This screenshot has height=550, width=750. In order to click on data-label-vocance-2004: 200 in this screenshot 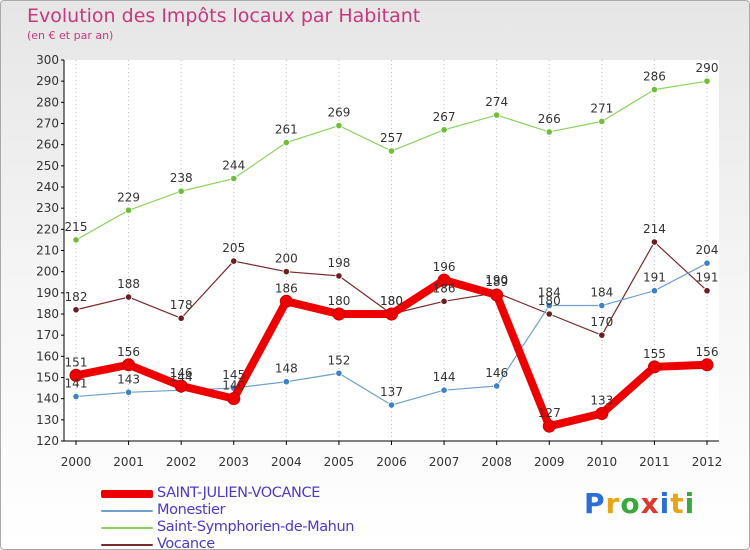, I will do `click(286, 259)`.